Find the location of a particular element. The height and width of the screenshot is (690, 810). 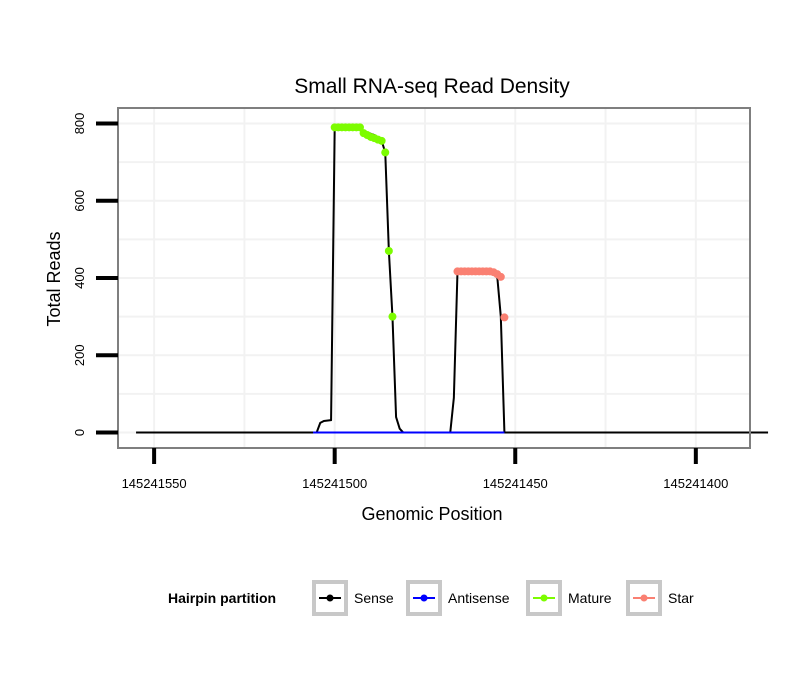

y-tick-label: 200 is located at coordinates (79, 355).